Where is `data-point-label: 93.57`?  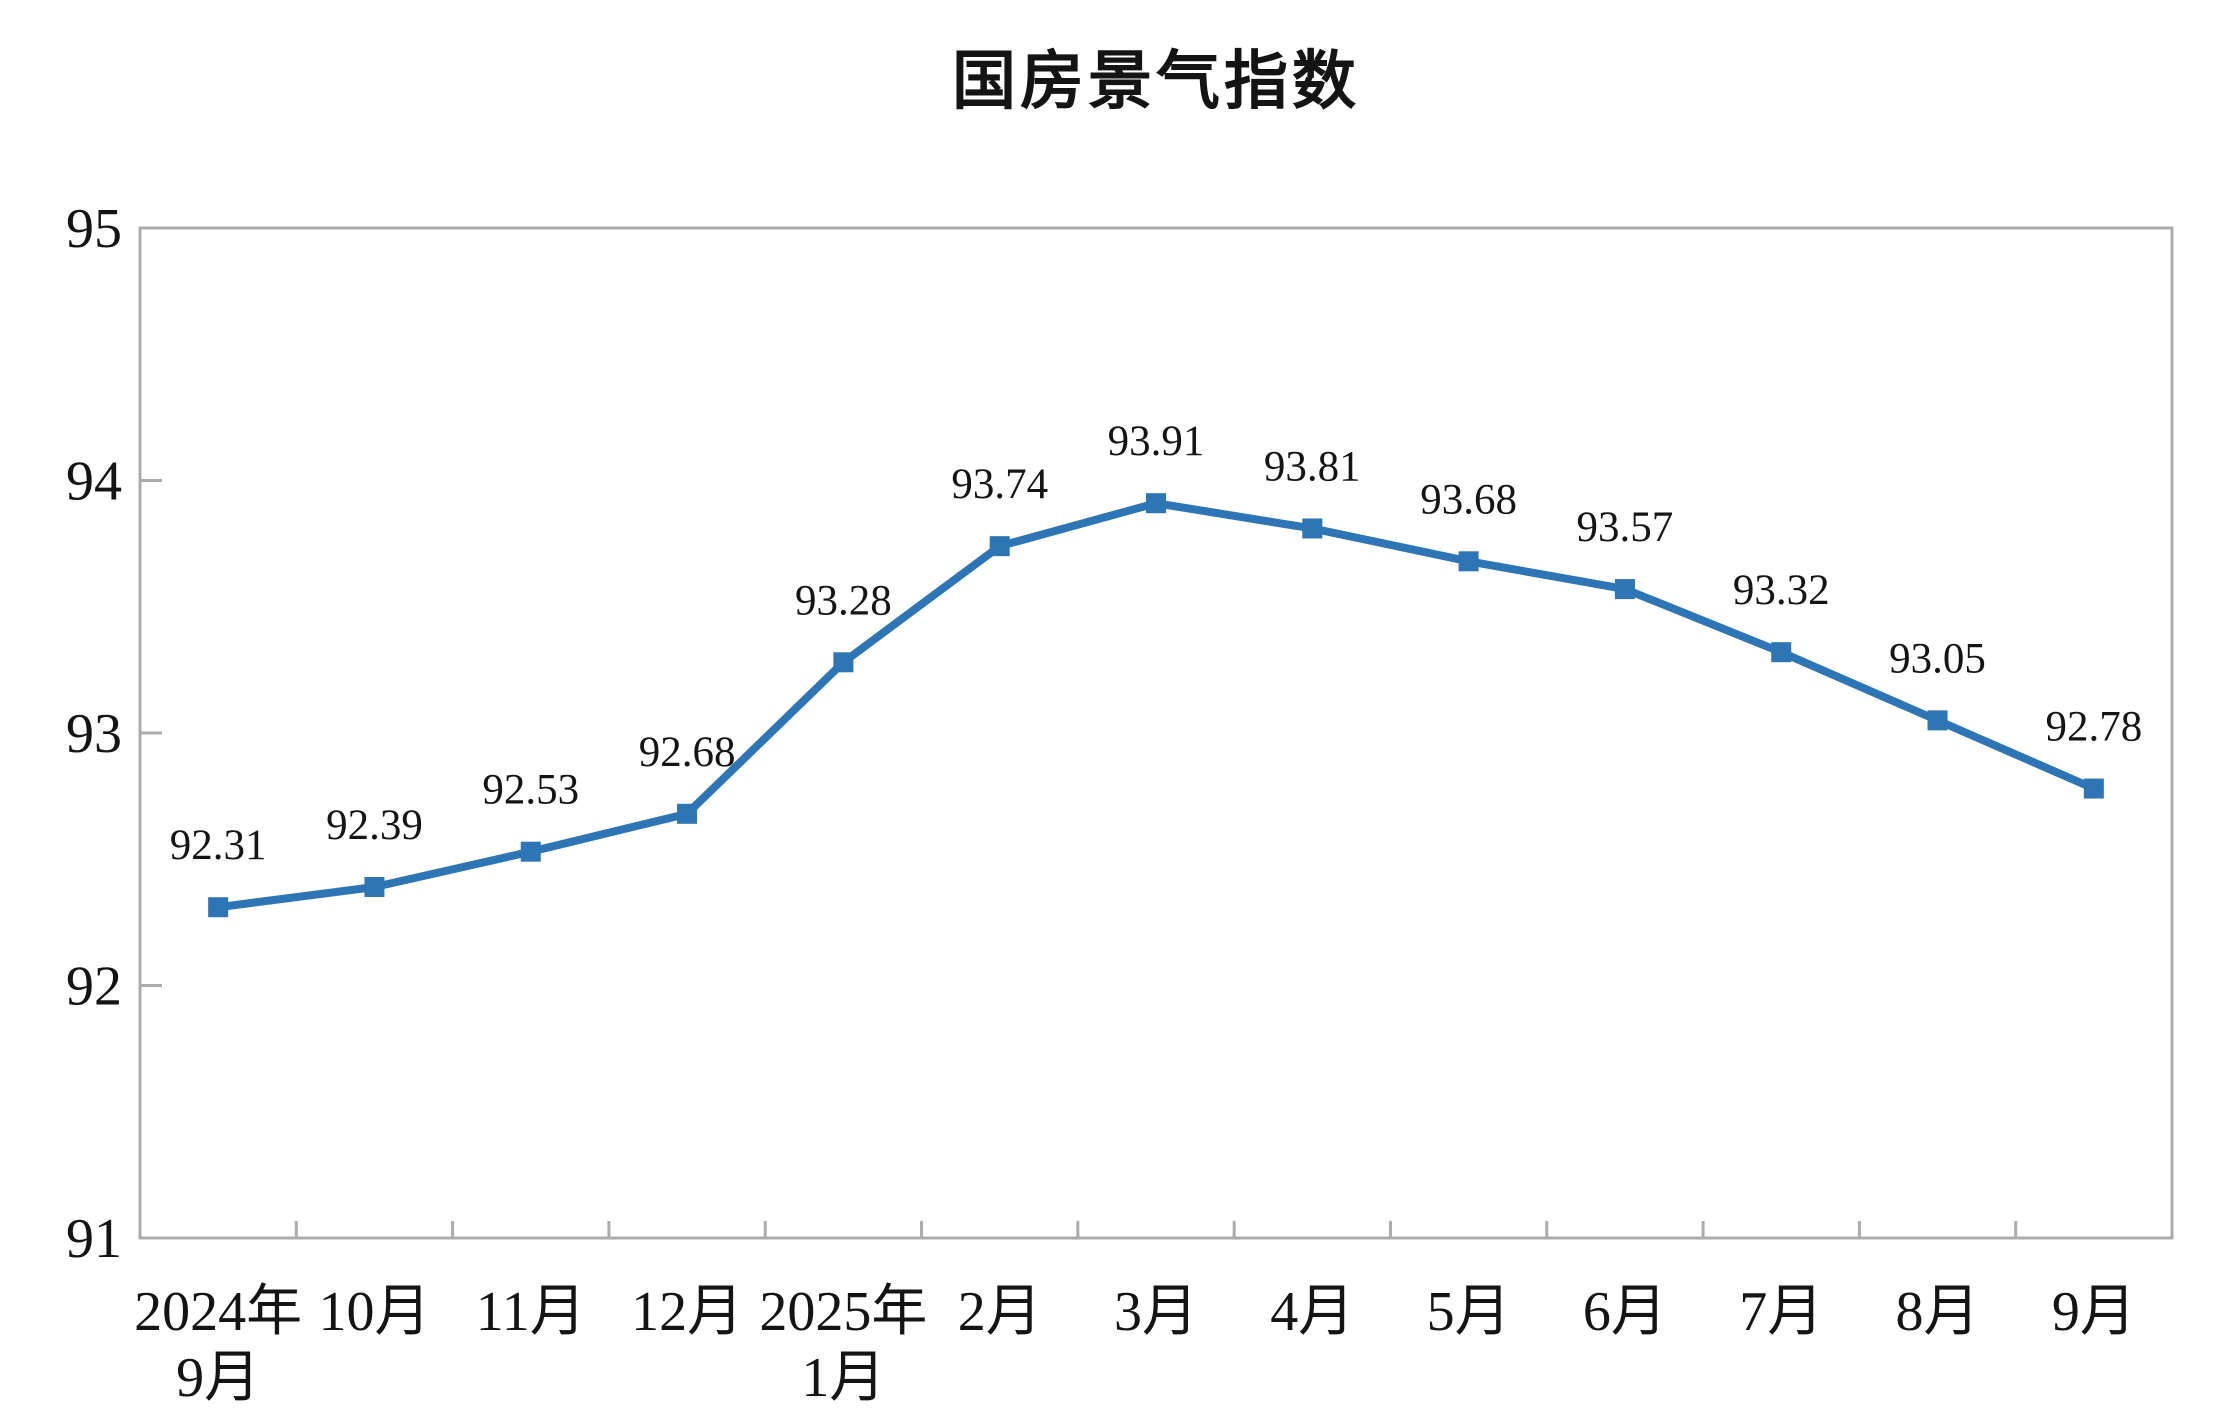
data-point-label: 93.57 is located at coordinates (1625, 527).